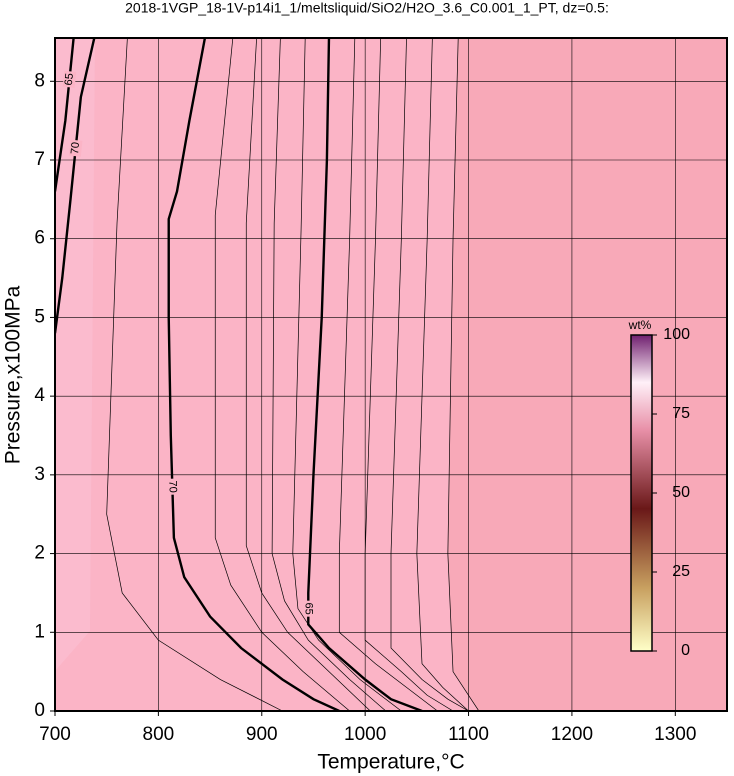 This screenshot has height=776, width=734. Describe the element at coordinates (390, 762) in the screenshot. I see `x-axis-label: Temperature,°C` at that location.